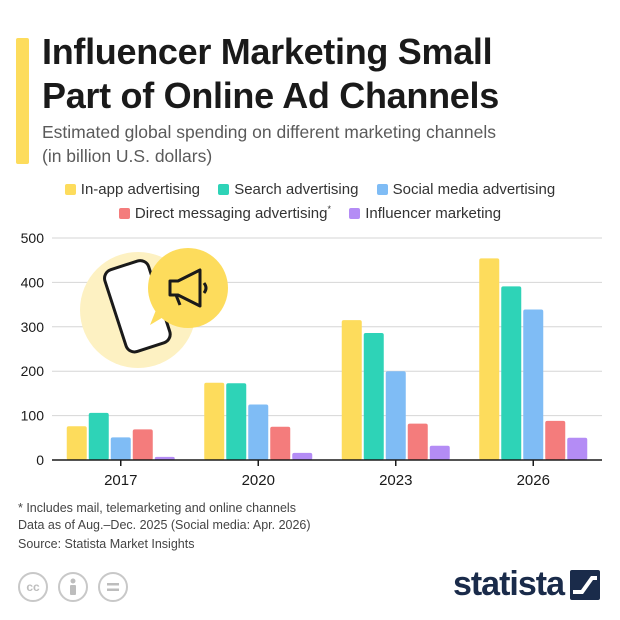  I want to click on legend-item-direct-messaging: Direct messaging advertising*, so click(225, 213).